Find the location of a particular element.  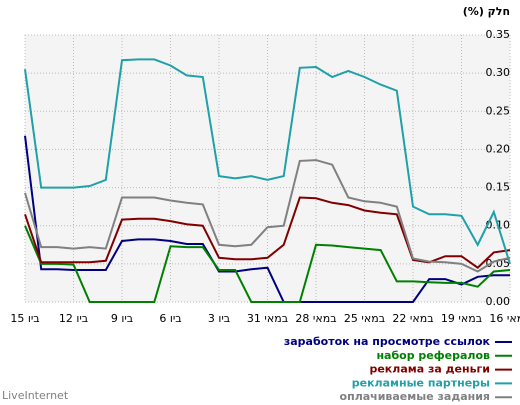

x-tick-label: 22 במאי is located at coordinates (412, 318).